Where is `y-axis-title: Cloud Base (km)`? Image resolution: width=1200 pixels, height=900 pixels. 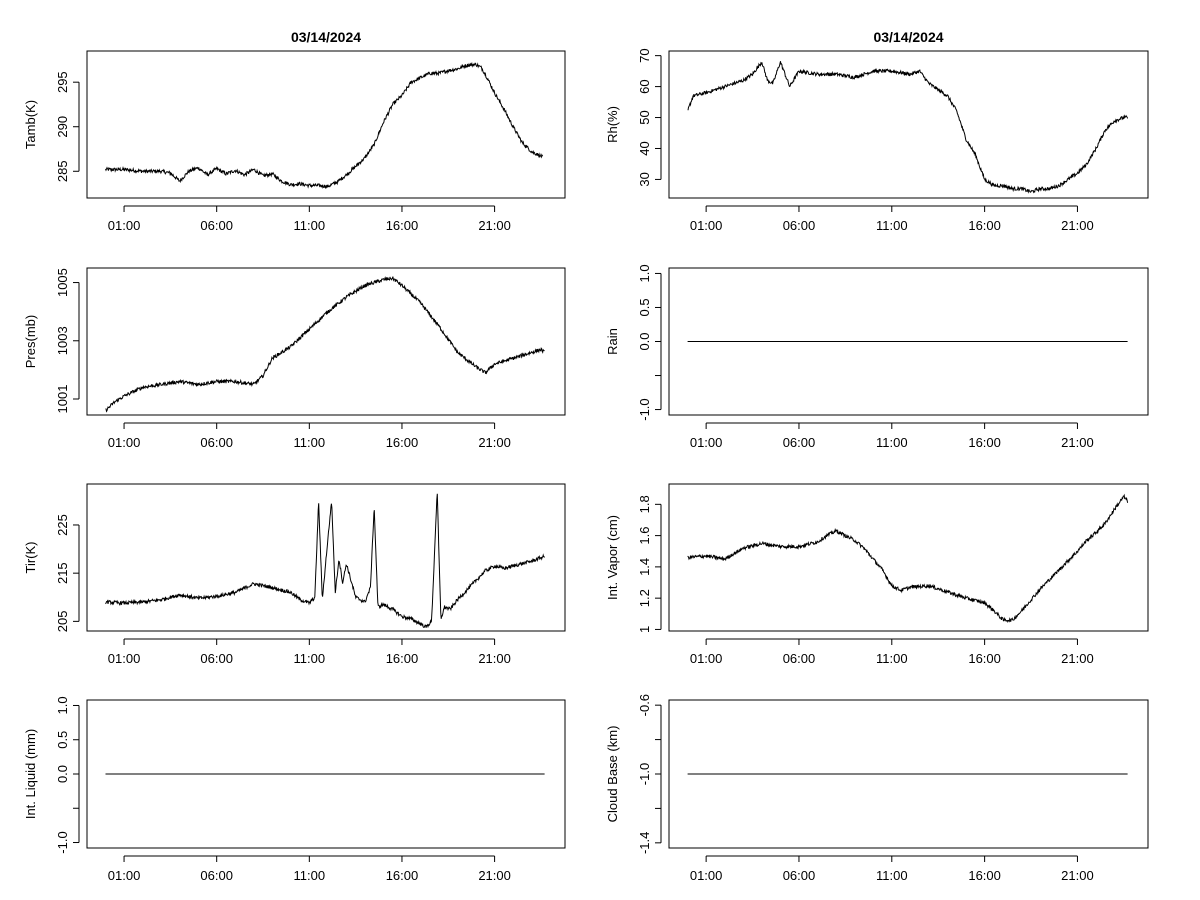 y-axis-title: Cloud Base (km) is located at coordinates (612, 774).